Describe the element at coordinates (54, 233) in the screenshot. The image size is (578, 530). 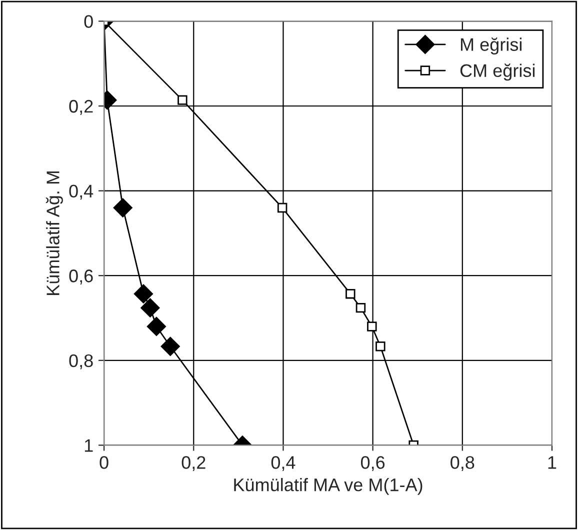
I see `y-axis-title: Kümülatif Ağ. M` at that location.